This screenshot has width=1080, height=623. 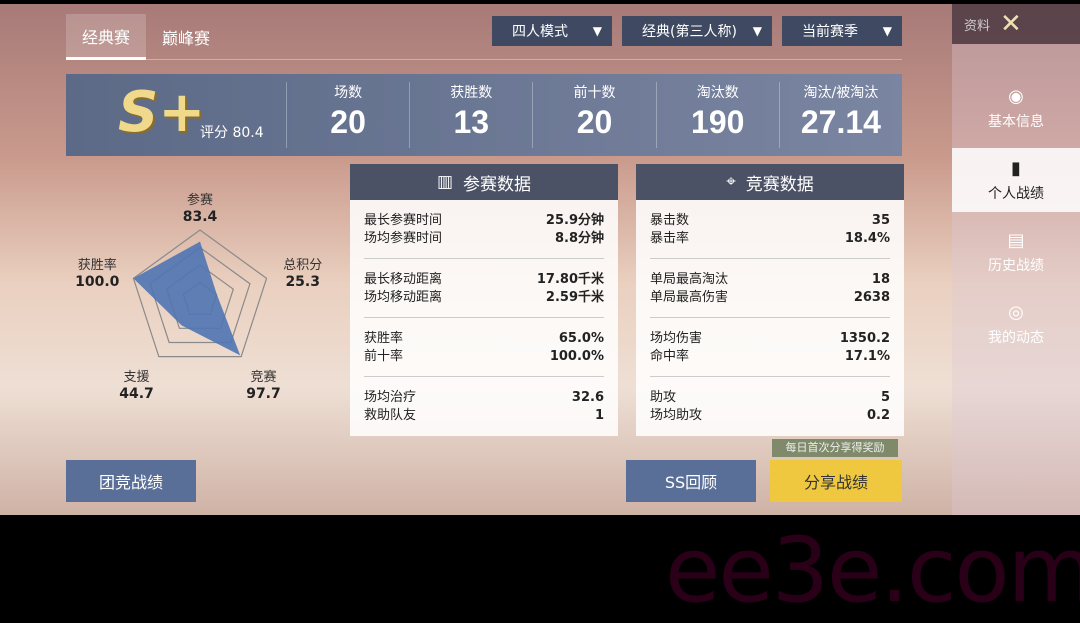 What do you see at coordinates (594, 93) in the screenshot?
I see `stat-label: 前十数` at bounding box center [594, 93].